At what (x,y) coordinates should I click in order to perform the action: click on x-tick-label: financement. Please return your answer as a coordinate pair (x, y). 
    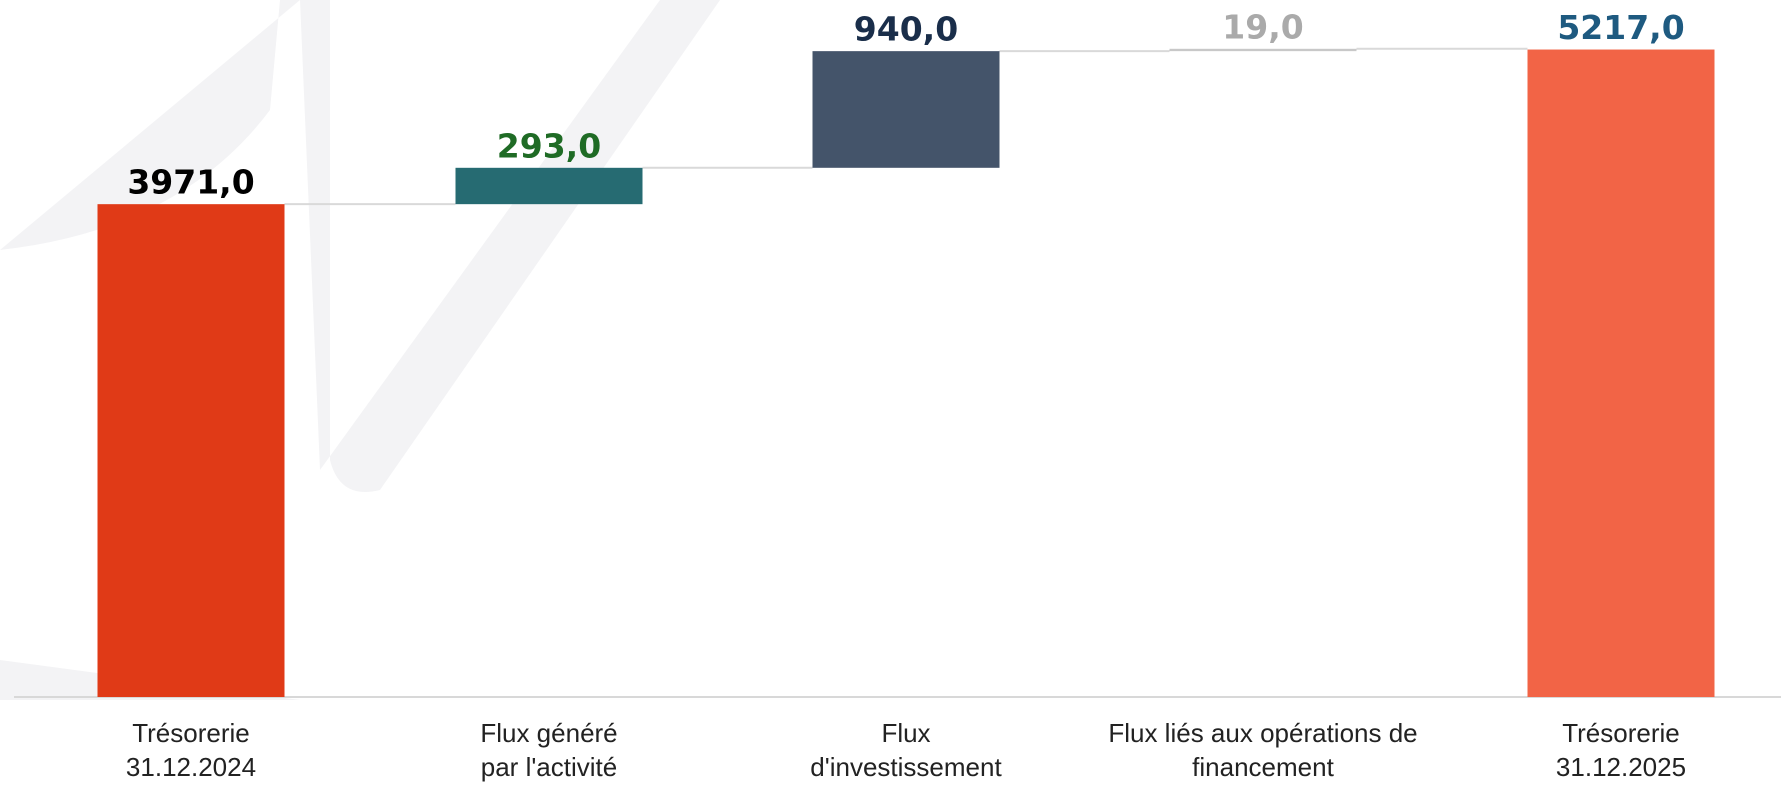
    Looking at the image, I should click on (1263, 767).